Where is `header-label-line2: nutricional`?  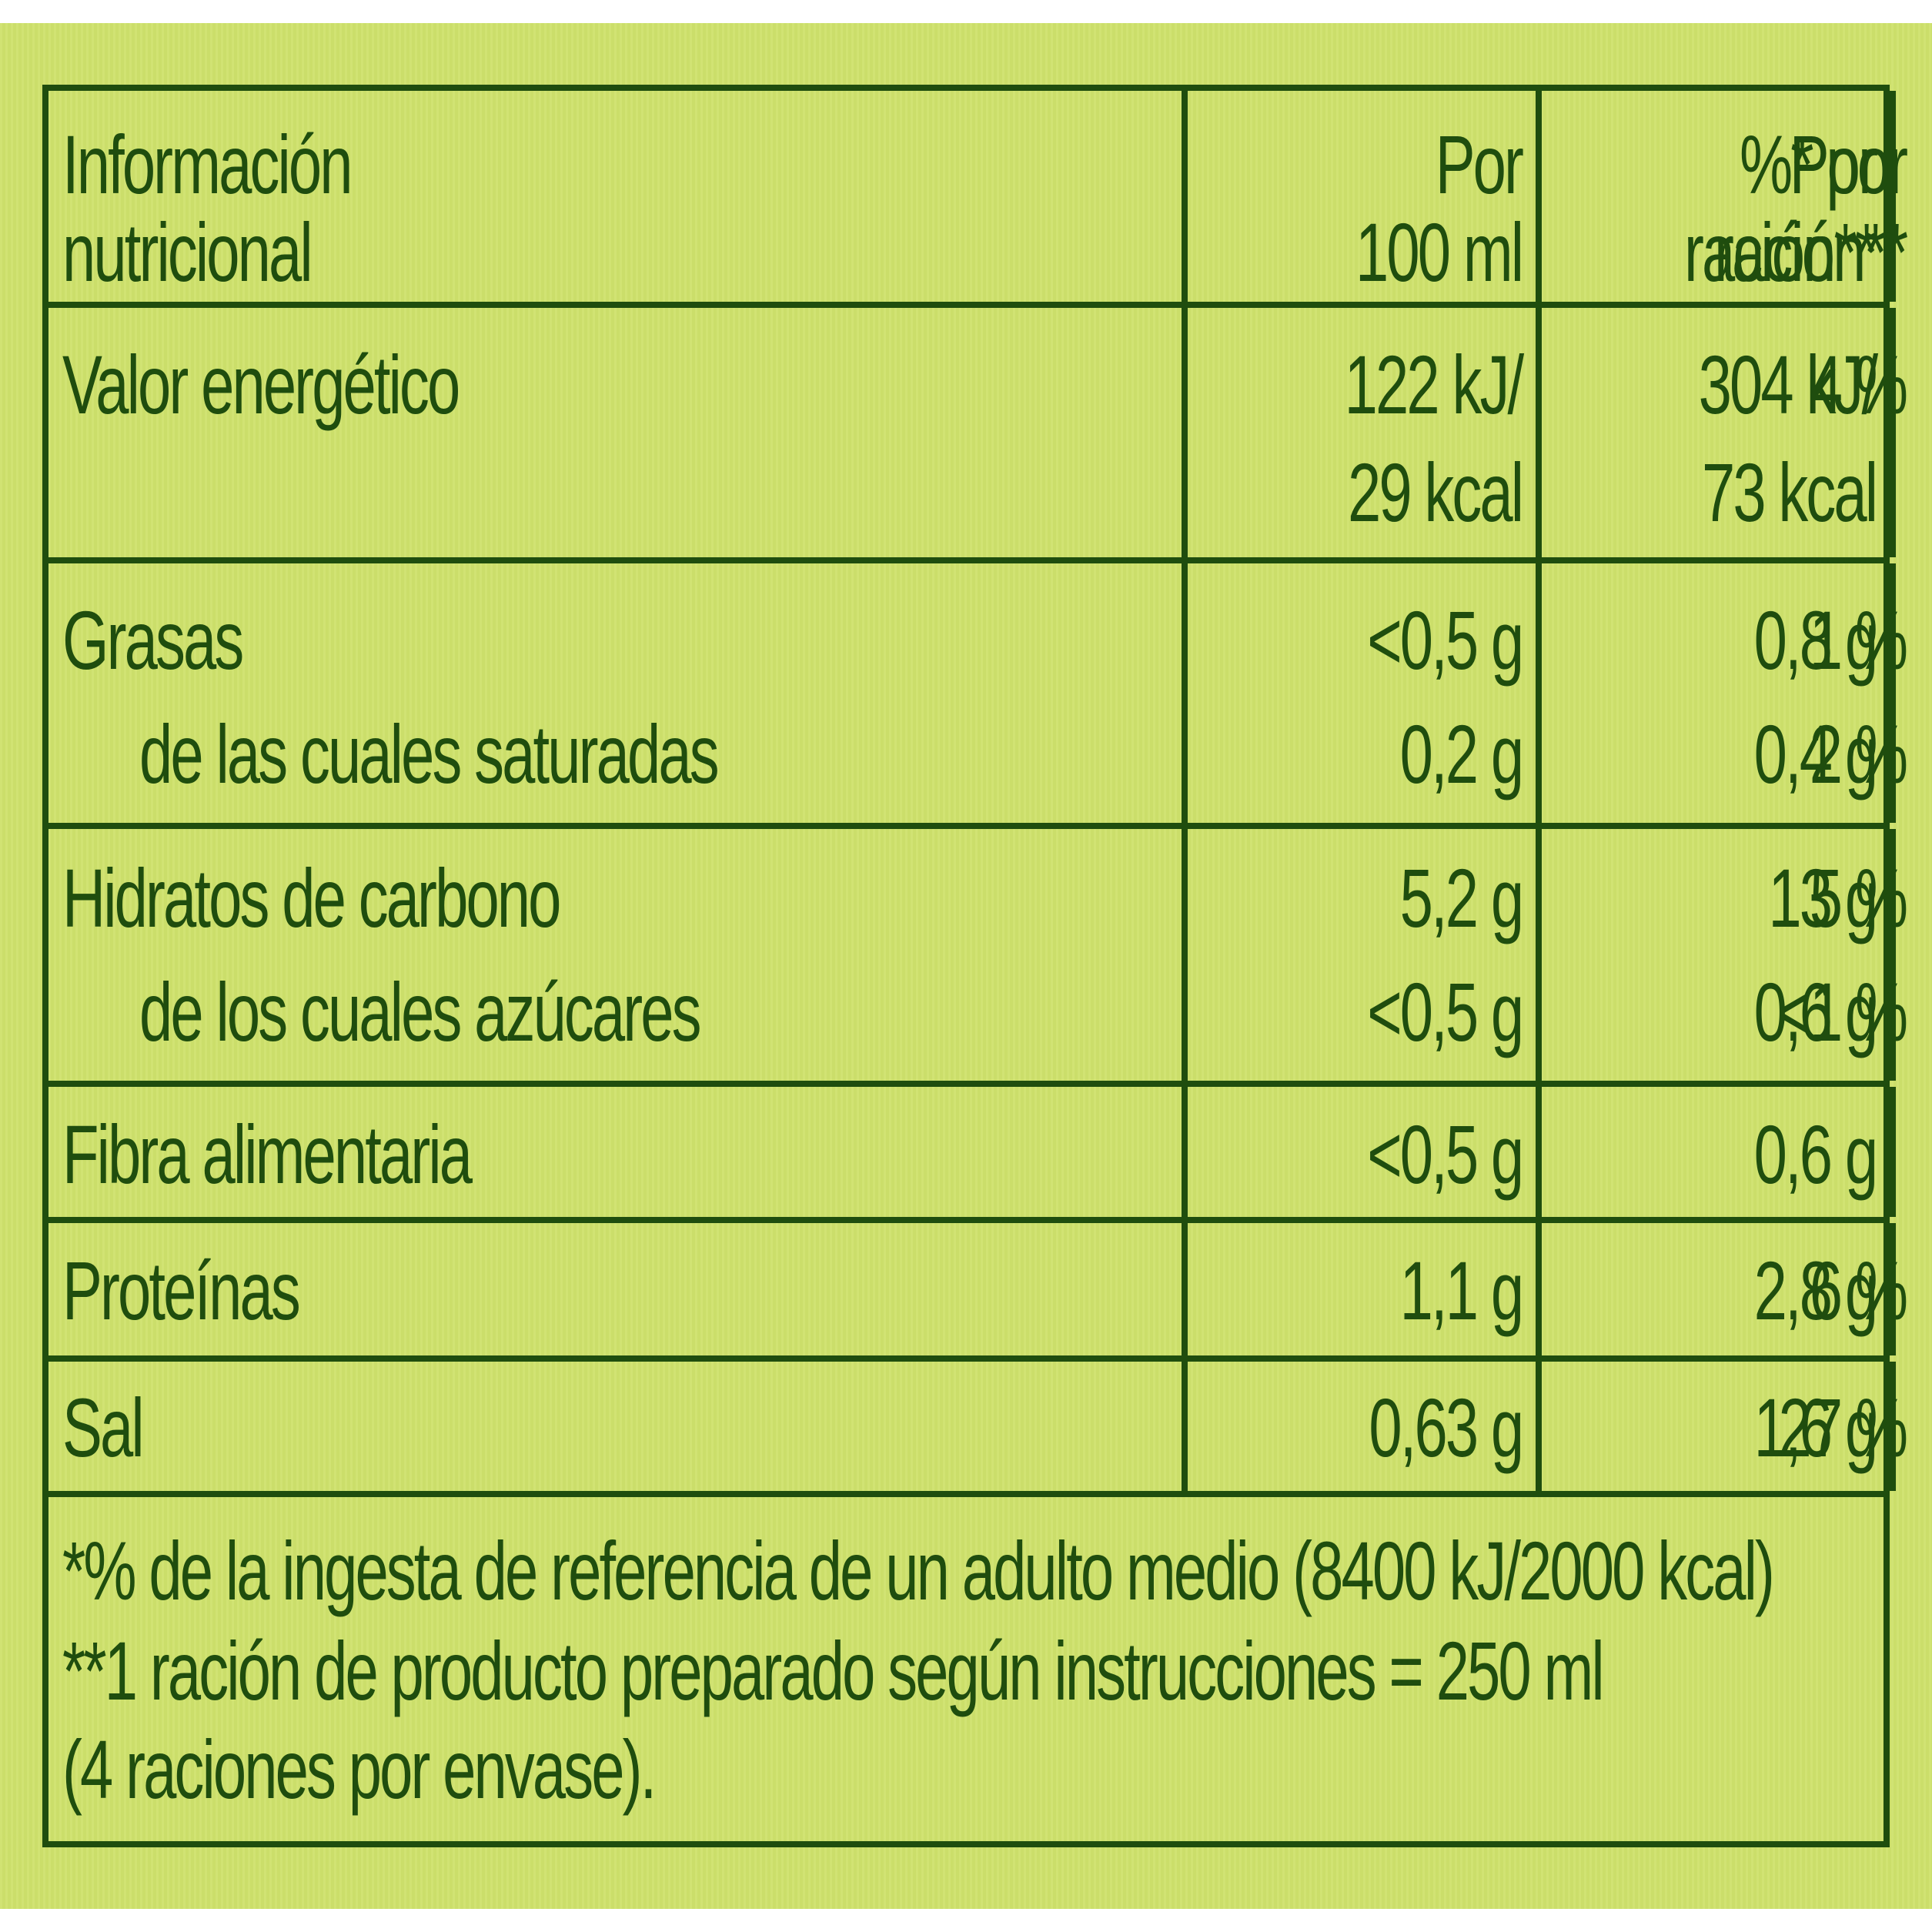 header-label-line2: nutricional is located at coordinates (187, 252).